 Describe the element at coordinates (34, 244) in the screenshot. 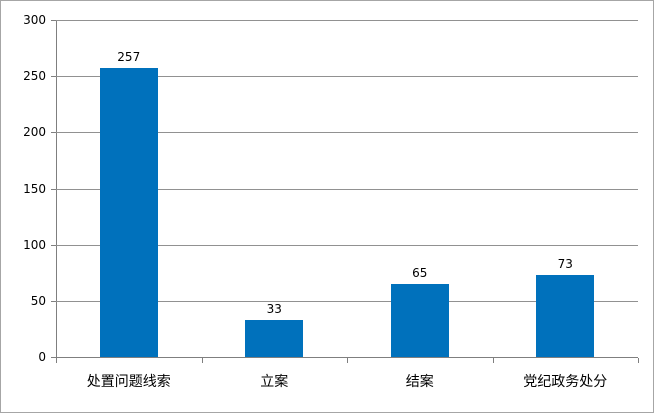

I see `y-axis-tick-label: 100` at that location.